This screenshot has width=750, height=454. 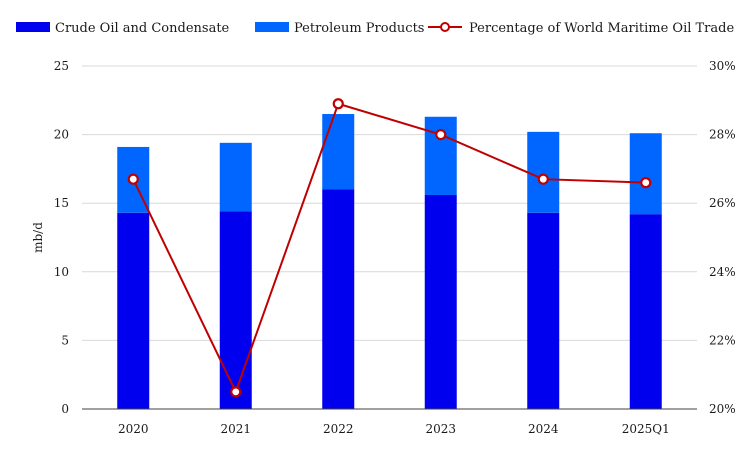 What do you see at coordinates (61, 203) in the screenshot?
I see `y-left-tick-label: 15` at bounding box center [61, 203].